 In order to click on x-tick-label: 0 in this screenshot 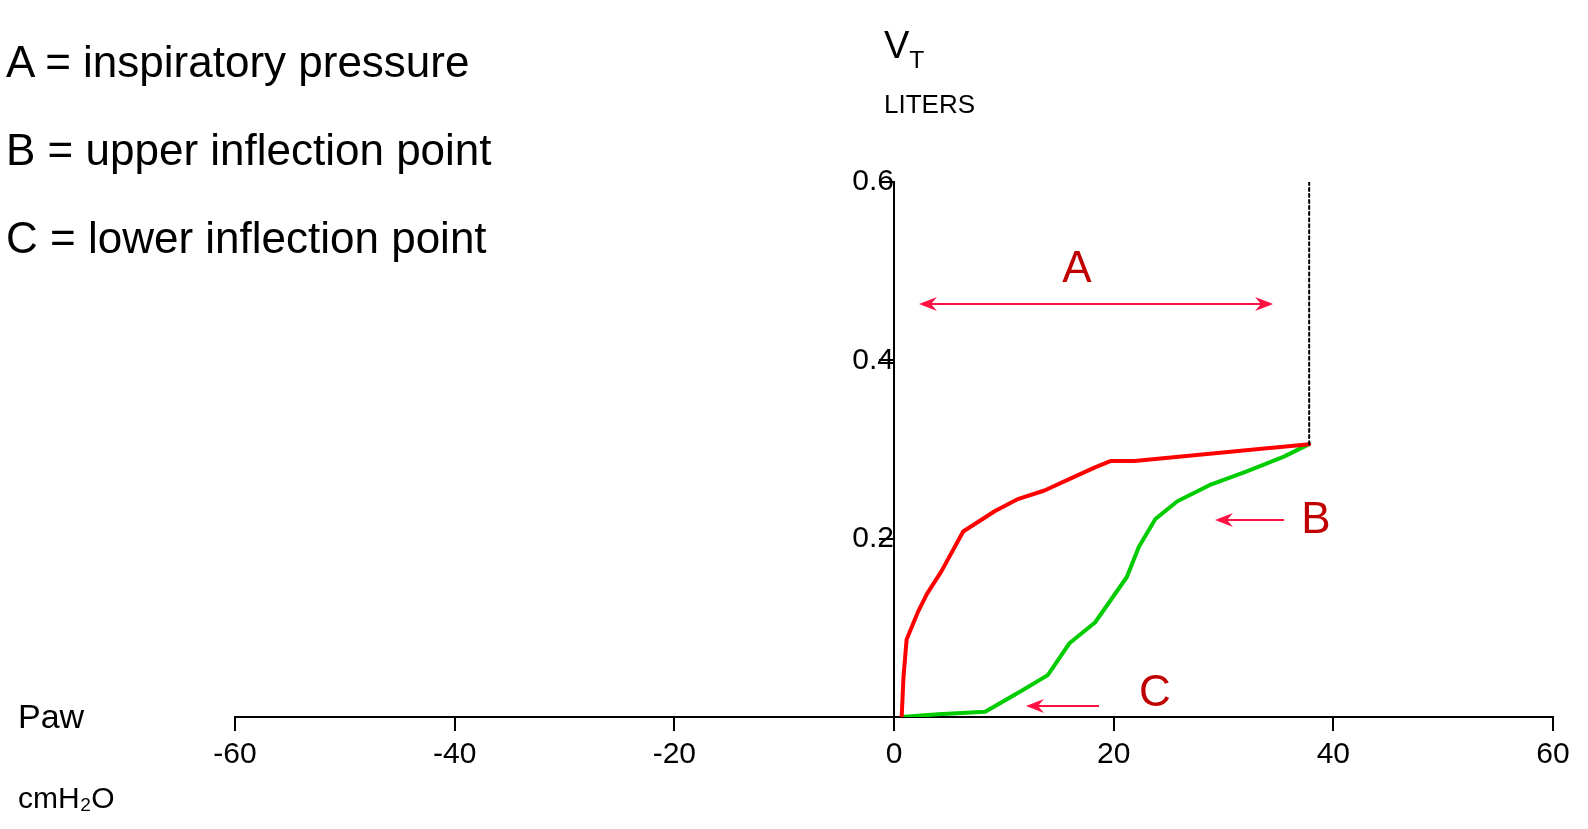, I will do `click(894, 753)`.